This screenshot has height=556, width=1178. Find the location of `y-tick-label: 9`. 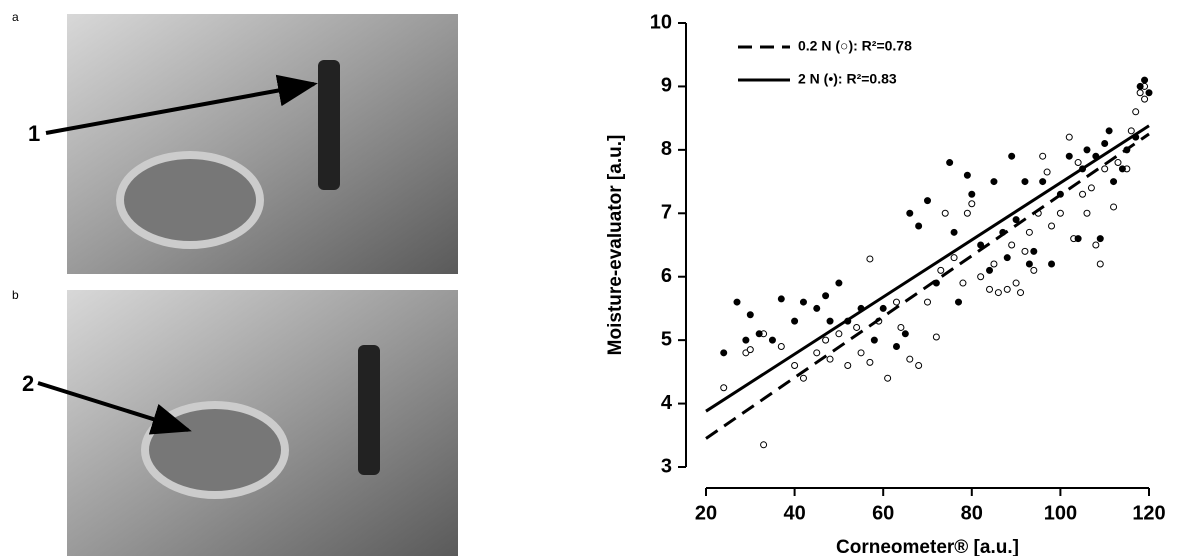

y-tick-label: 9 is located at coordinates (666, 86).